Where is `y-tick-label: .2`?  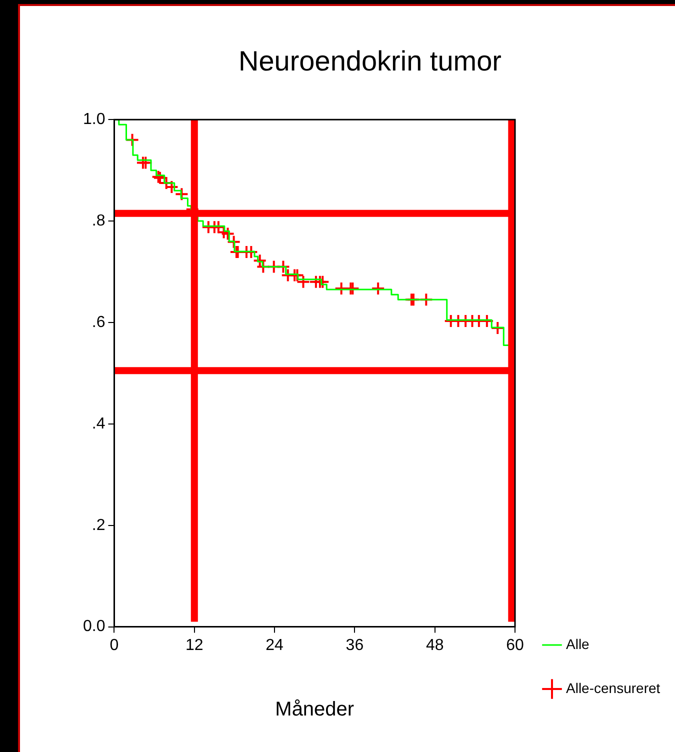 y-tick-label: .2 is located at coordinates (99, 525).